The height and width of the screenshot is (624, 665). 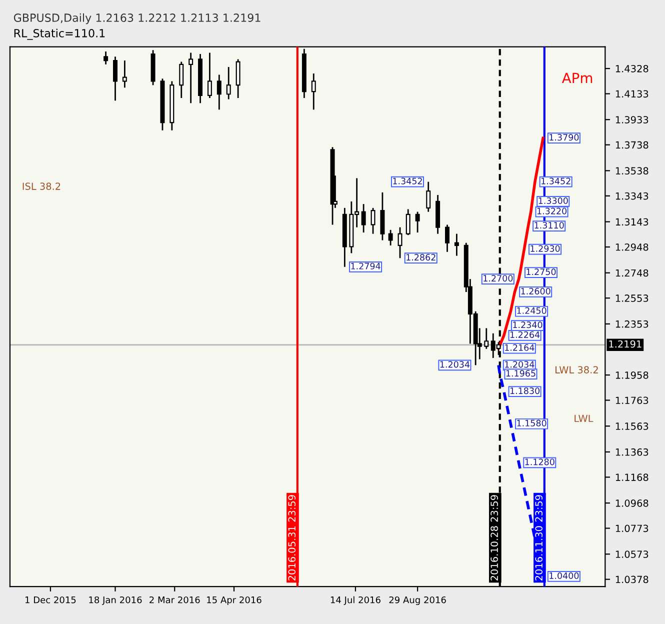 What do you see at coordinates (175, 600) in the screenshot?
I see `x-tick-label: 2 Mar 2016` at bounding box center [175, 600].